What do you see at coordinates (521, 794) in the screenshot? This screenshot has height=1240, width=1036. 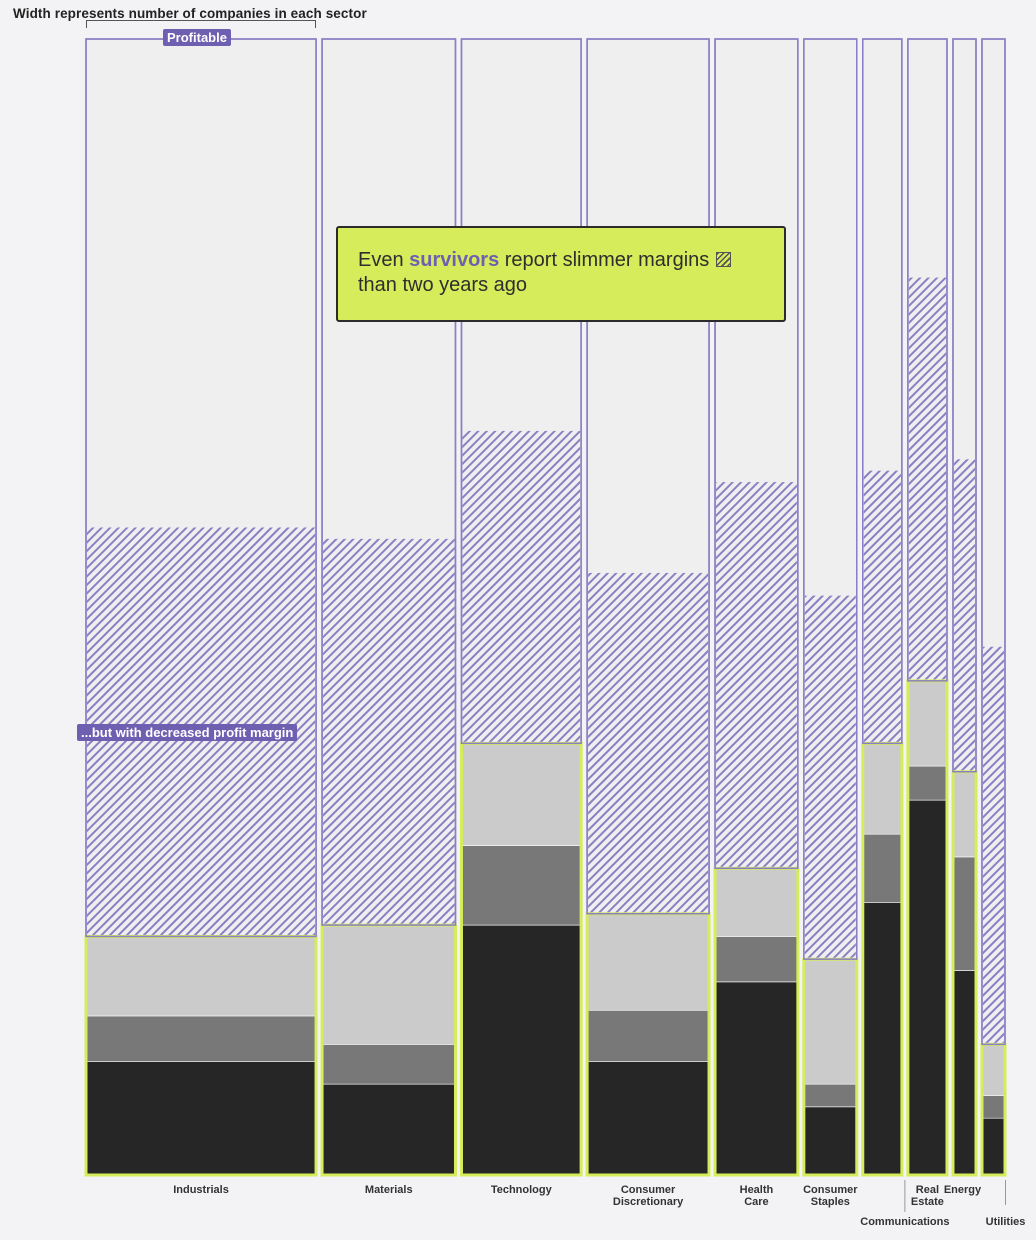 I see `bar-seg-light-technology` at bounding box center [521, 794].